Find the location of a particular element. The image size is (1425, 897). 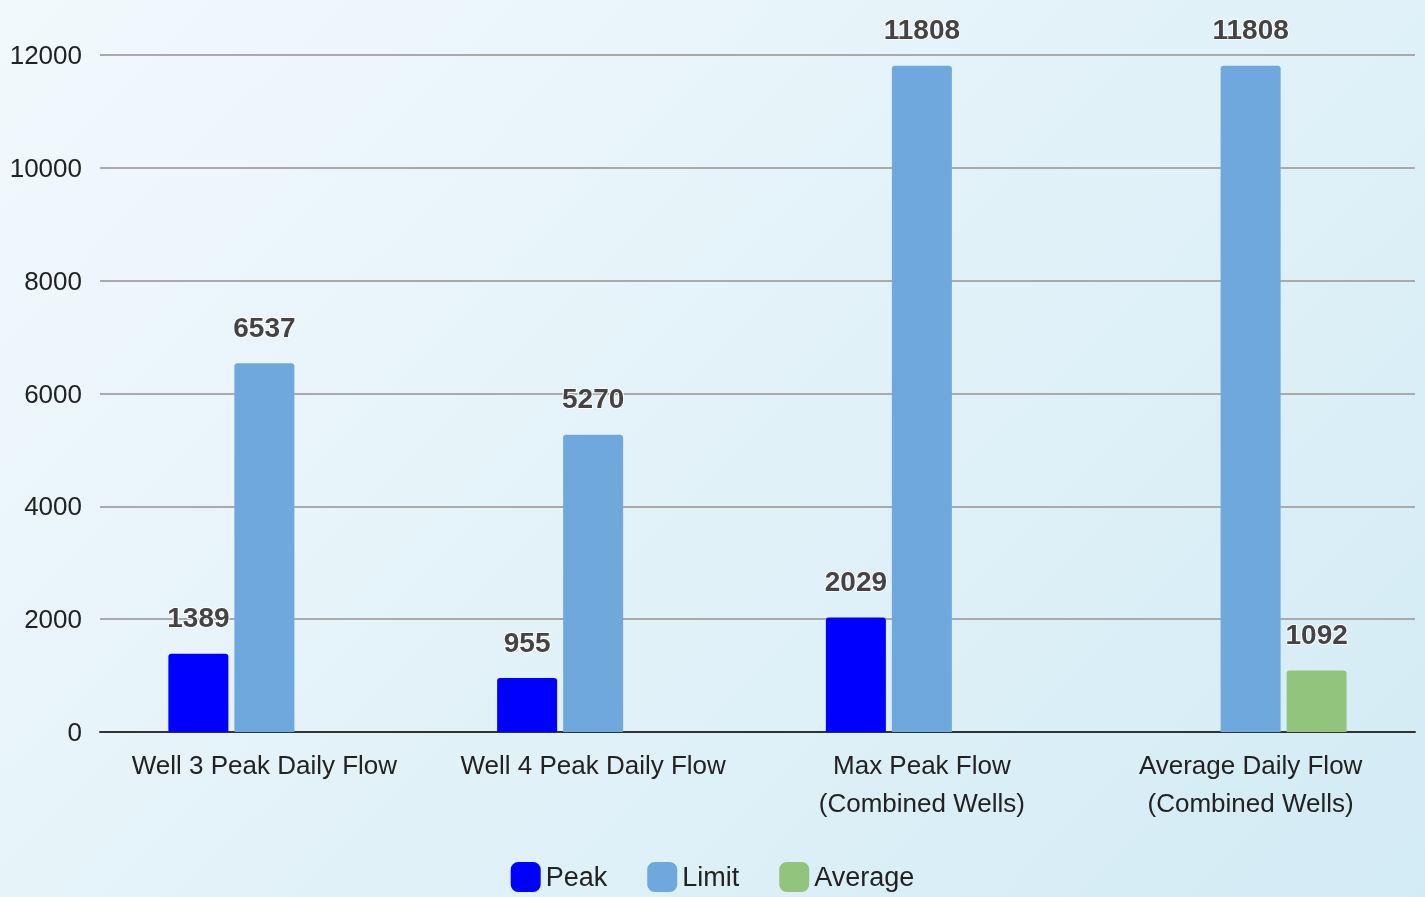

legend-label: Limit is located at coordinates (711, 877).